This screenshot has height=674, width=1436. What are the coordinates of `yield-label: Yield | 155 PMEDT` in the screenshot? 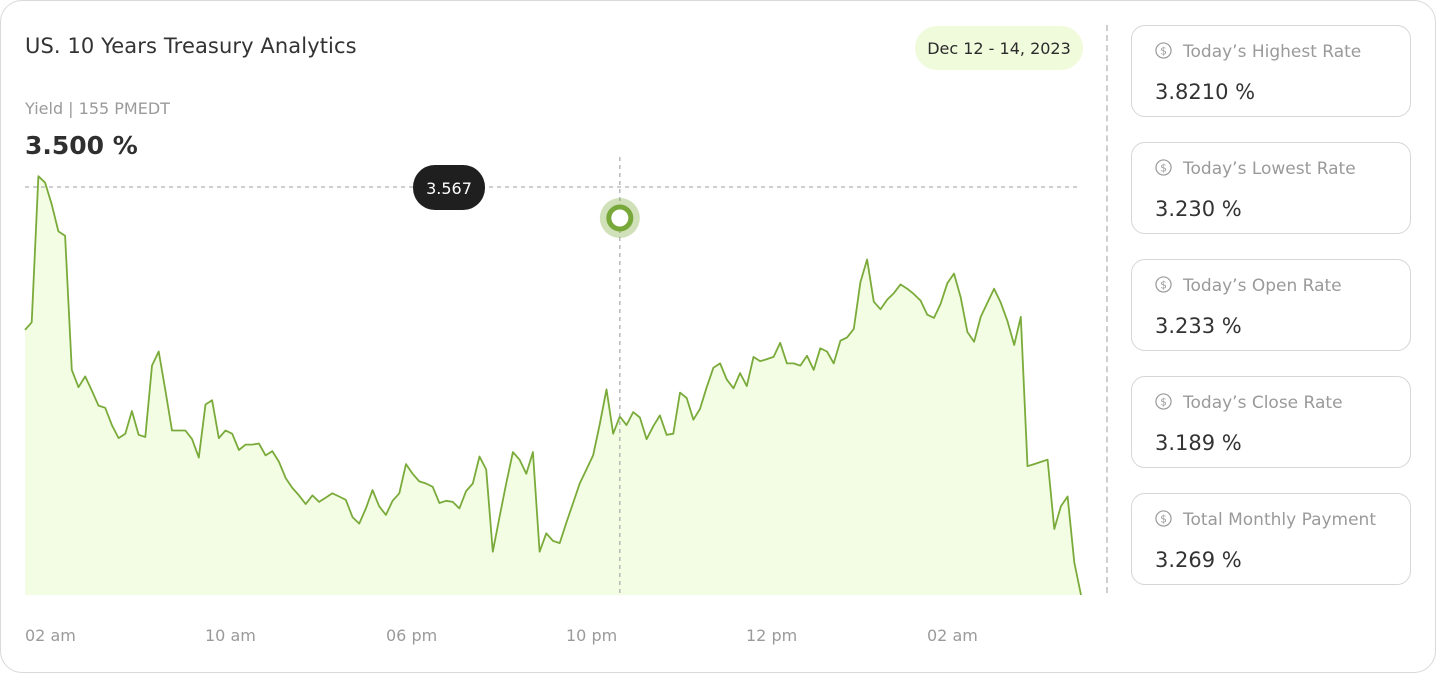 It's located at (97, 108).